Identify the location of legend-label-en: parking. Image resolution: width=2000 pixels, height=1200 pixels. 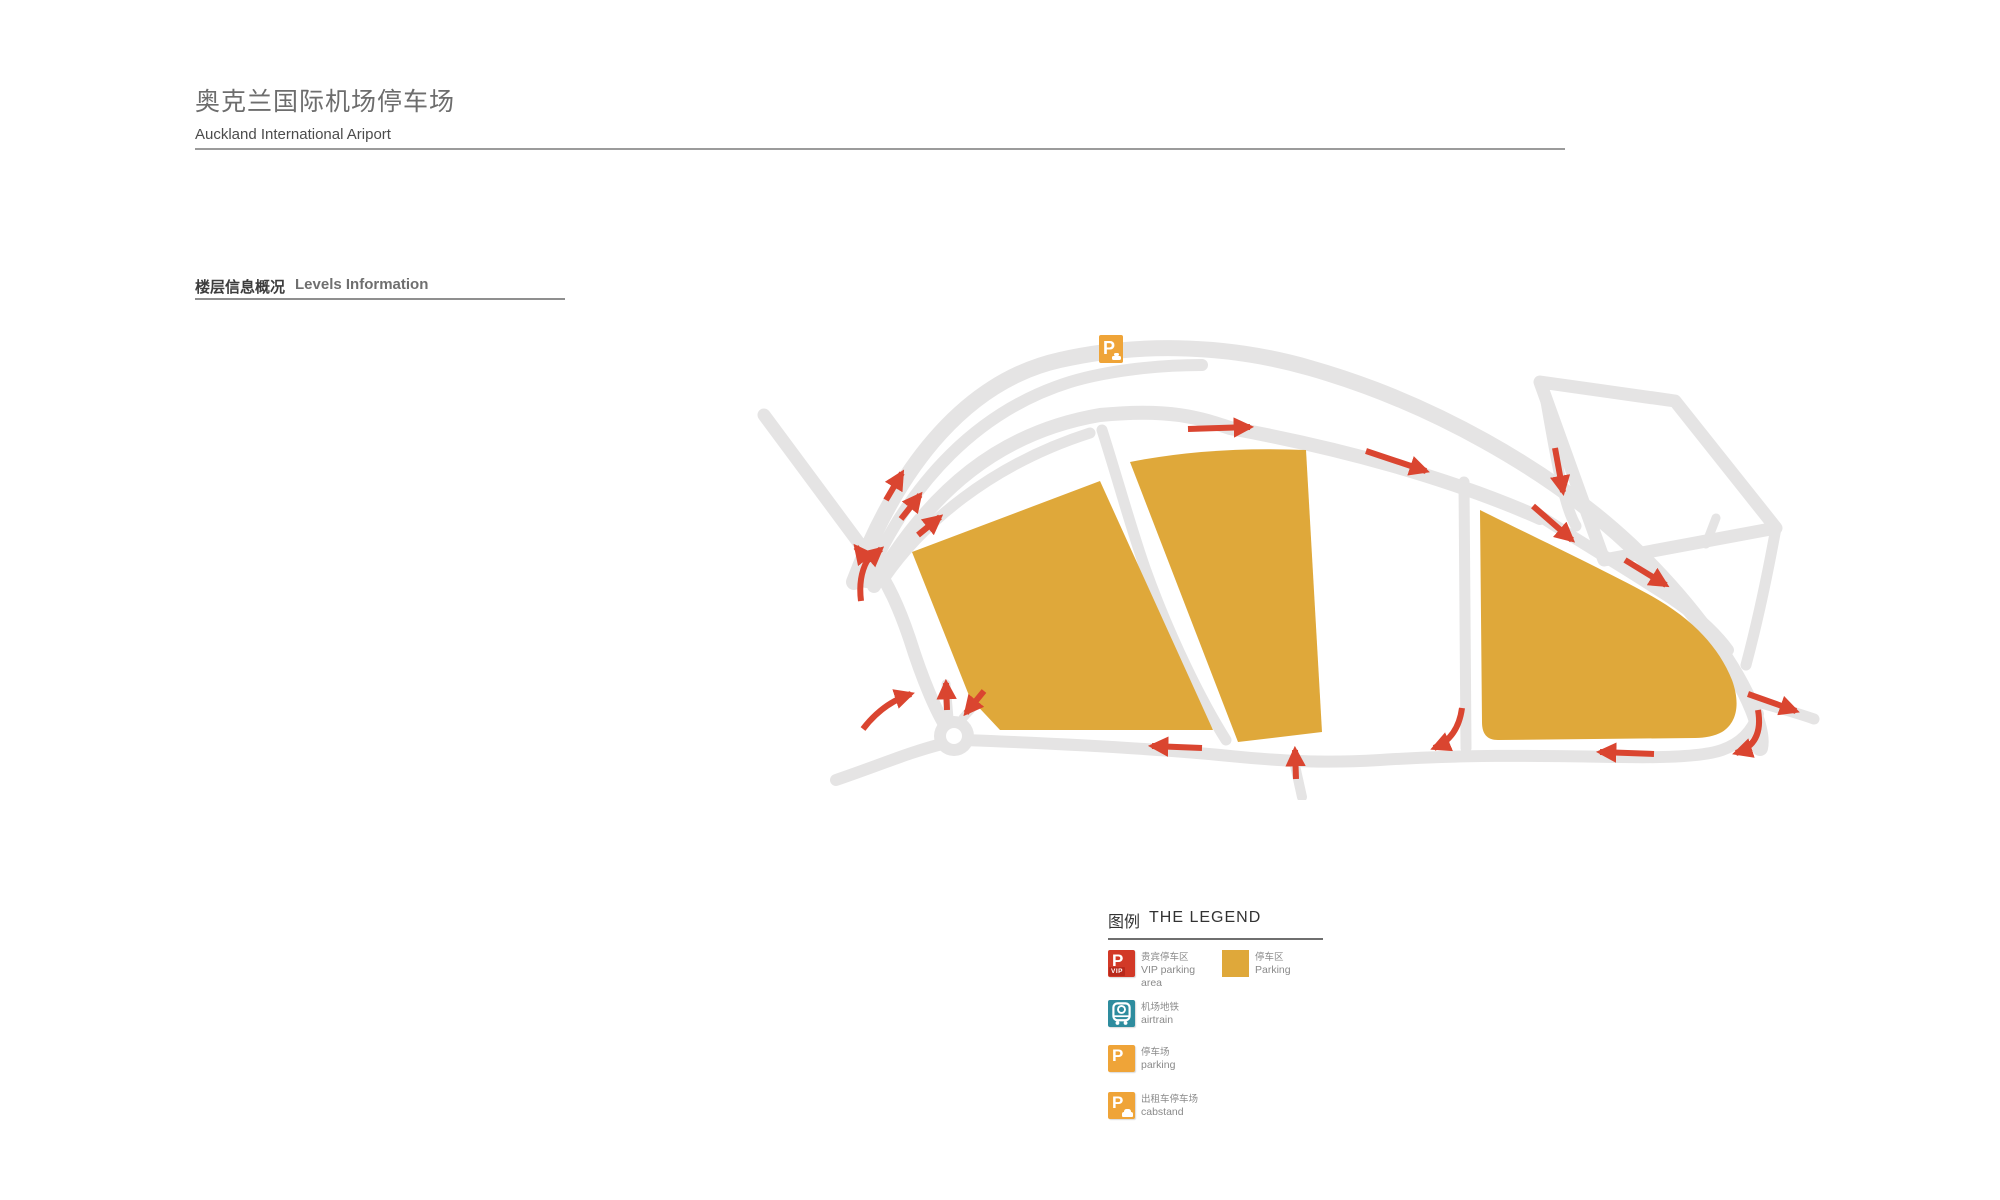
(1158, 1064).